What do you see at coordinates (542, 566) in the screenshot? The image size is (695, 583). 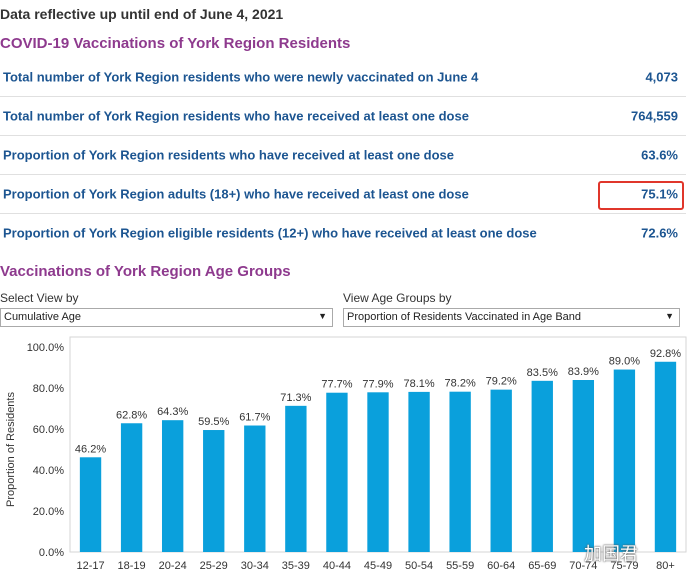 I see `x-tick-label: 65-69` at bounding box center [542, 566].